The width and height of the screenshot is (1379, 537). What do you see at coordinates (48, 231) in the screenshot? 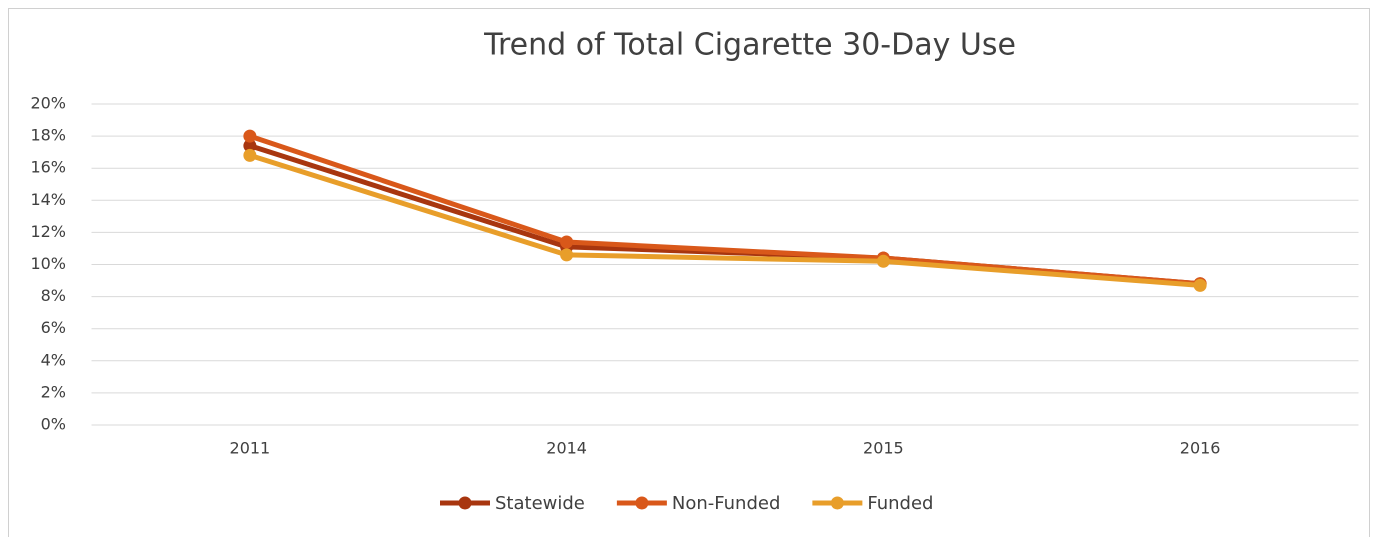
I see `y-tick-label: 12%` at bounding box center [48, 231].